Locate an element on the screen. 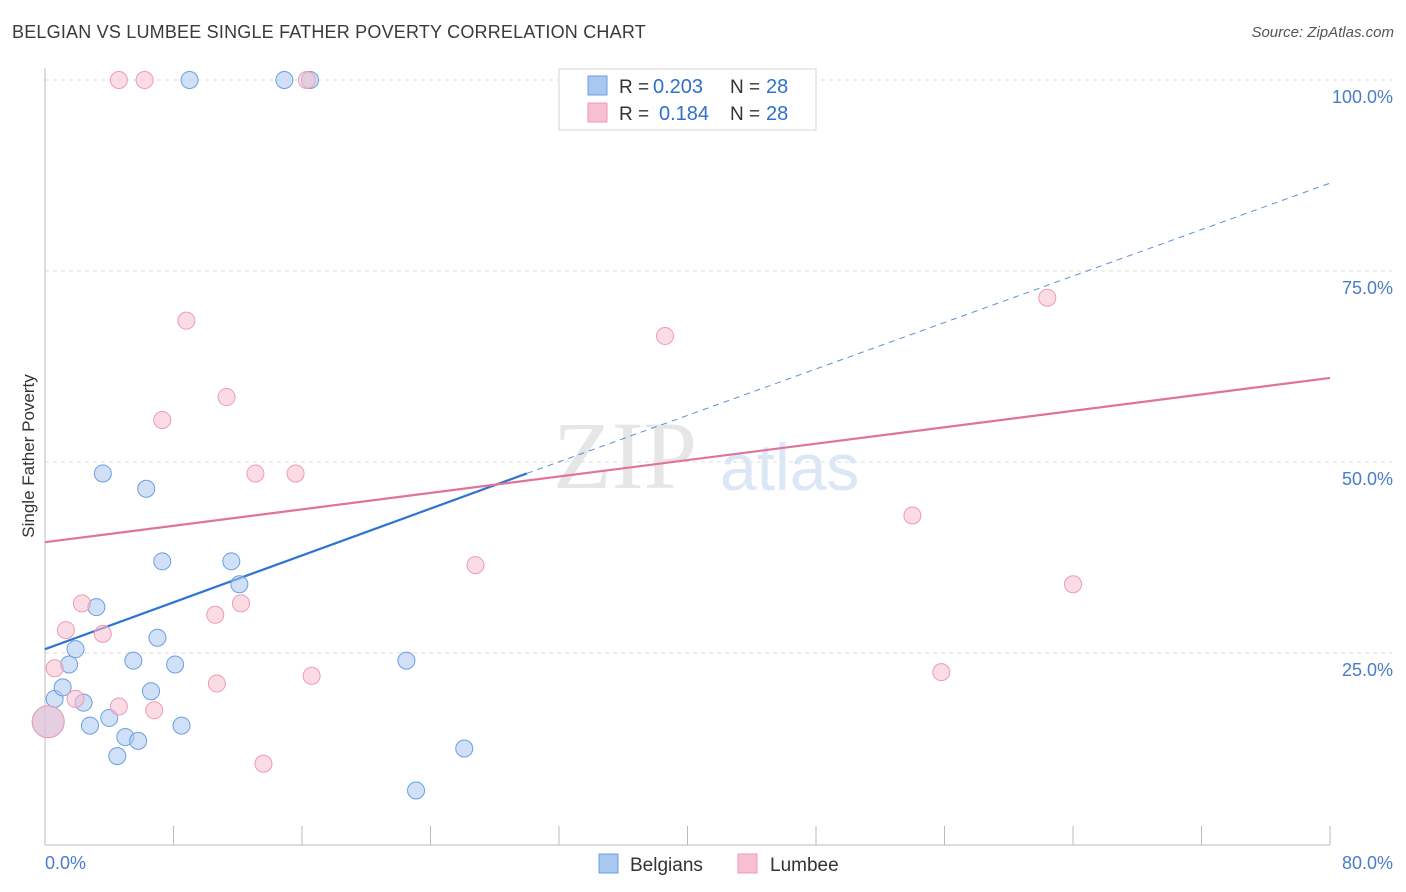  y-axis-label: Single Father Poverty is located at coordinates (28, 456).